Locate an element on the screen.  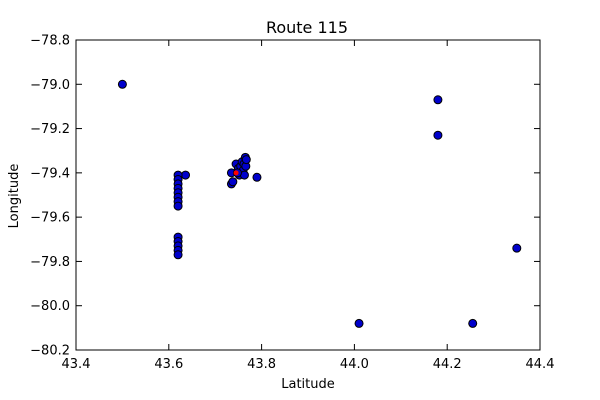
x-tick-label: 43.8 is located at coordinates (261, 364).